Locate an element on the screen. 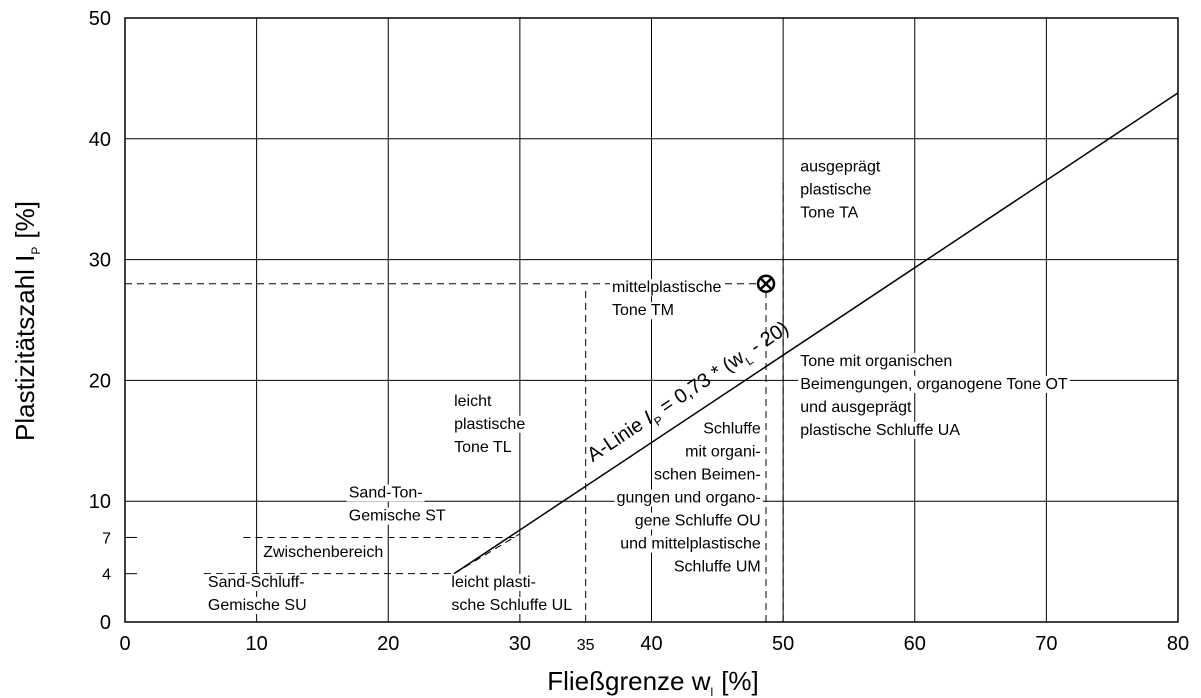 The width and height of the screenshot is (1201, 698). region-label-4-line-5: und mittelplastische is located at coordinates (690, 544).